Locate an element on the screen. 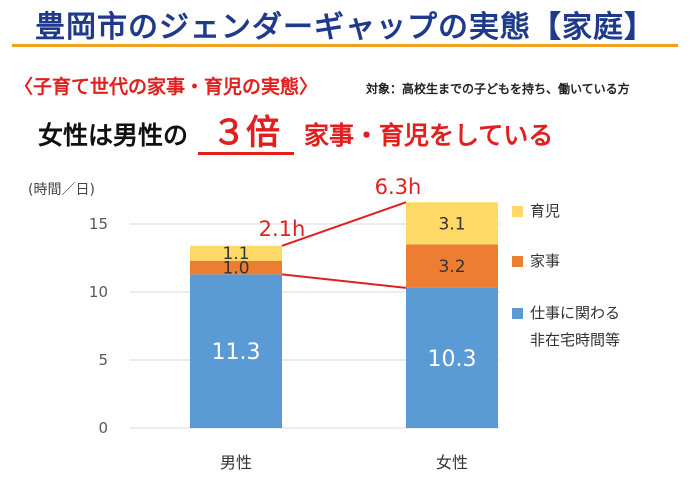 This screenshot has height=484, width=690. legend-label: 仕事に関わる is located at coordinates (575, 313).